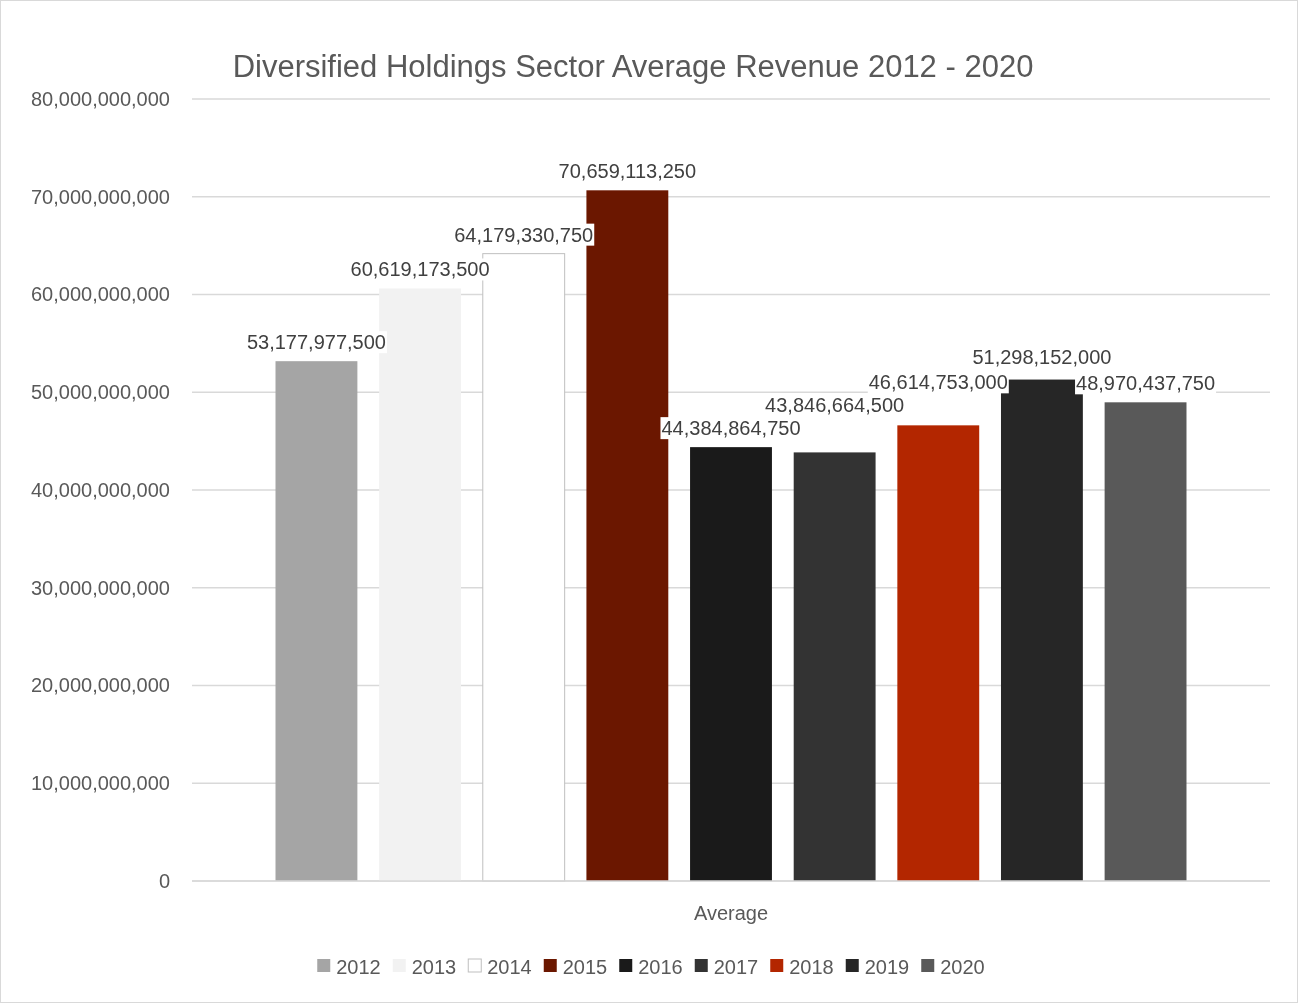 The height and width of the screenshot is (1003, 1298). What do you see at coordinates (100, 587) in the screenshot?
I see `y-tick-label: 30,000,000,000` at bounding box center [100, 587].